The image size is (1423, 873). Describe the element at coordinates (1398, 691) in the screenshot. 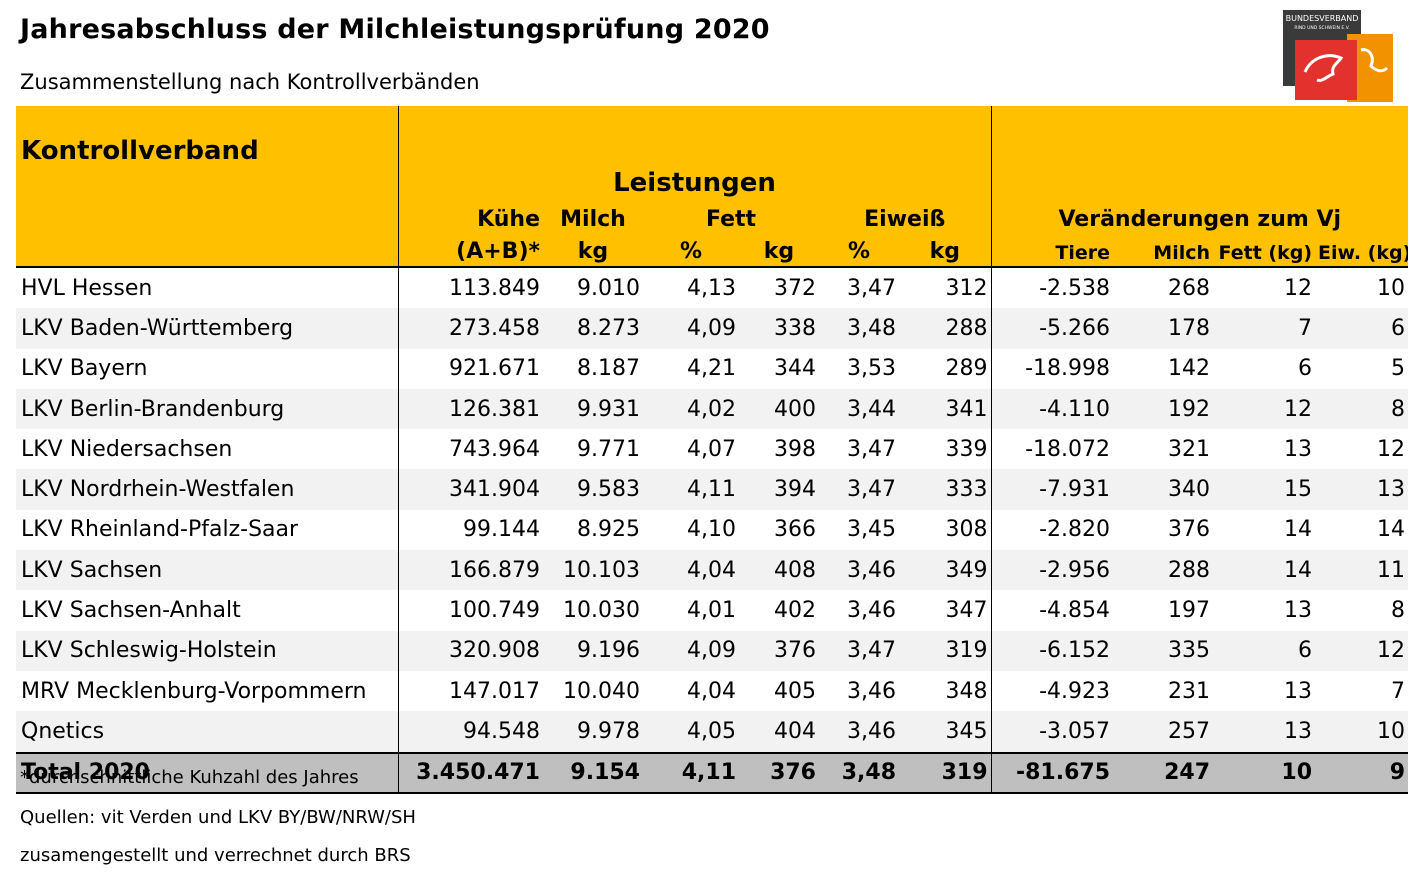

I see `cell-v-eiw: 7` at that location.